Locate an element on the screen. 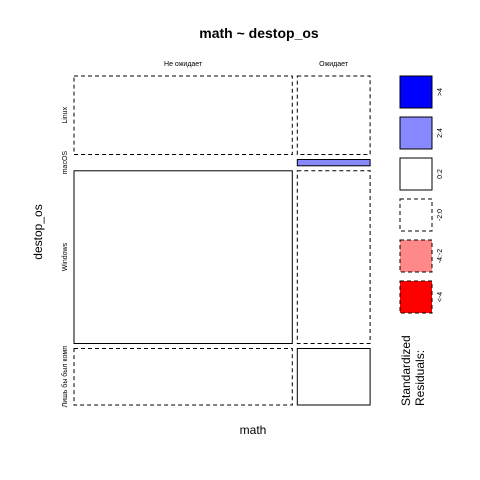  legend-label-2: 0:2 is located at coordinates (440, 174).